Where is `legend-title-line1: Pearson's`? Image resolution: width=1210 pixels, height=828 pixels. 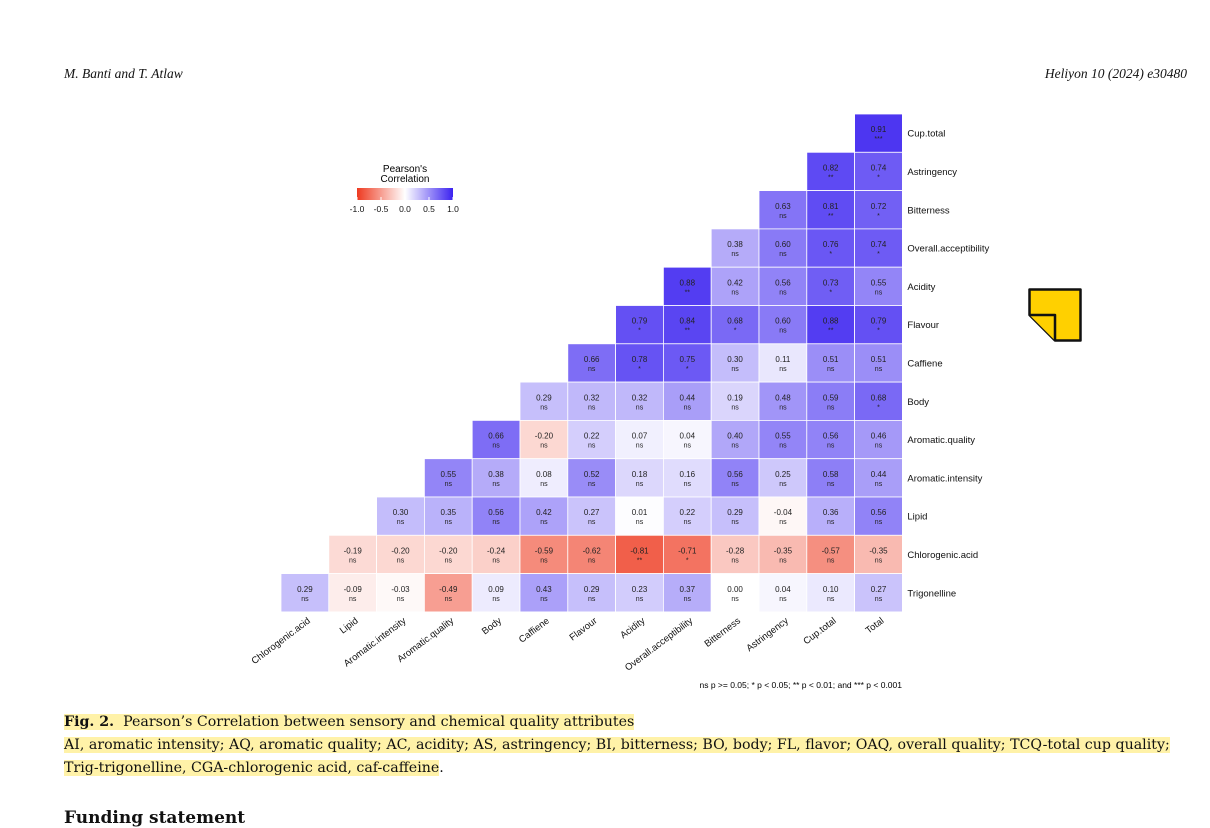
legend-title-line1: Pearson's is located at coordinates (405, 169).